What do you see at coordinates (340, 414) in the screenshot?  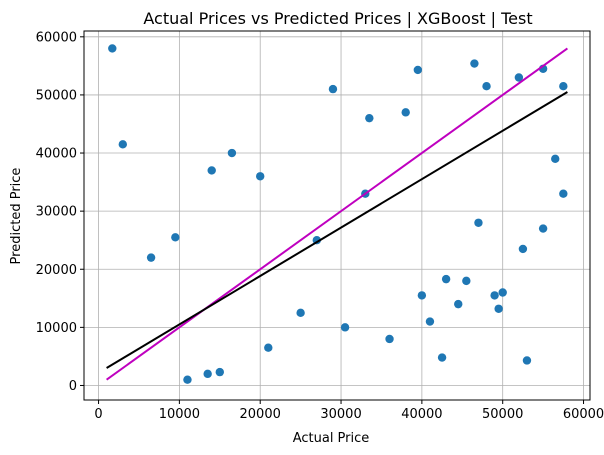 I see `x-tick-label: 30000` at bounding box center [340, 414].